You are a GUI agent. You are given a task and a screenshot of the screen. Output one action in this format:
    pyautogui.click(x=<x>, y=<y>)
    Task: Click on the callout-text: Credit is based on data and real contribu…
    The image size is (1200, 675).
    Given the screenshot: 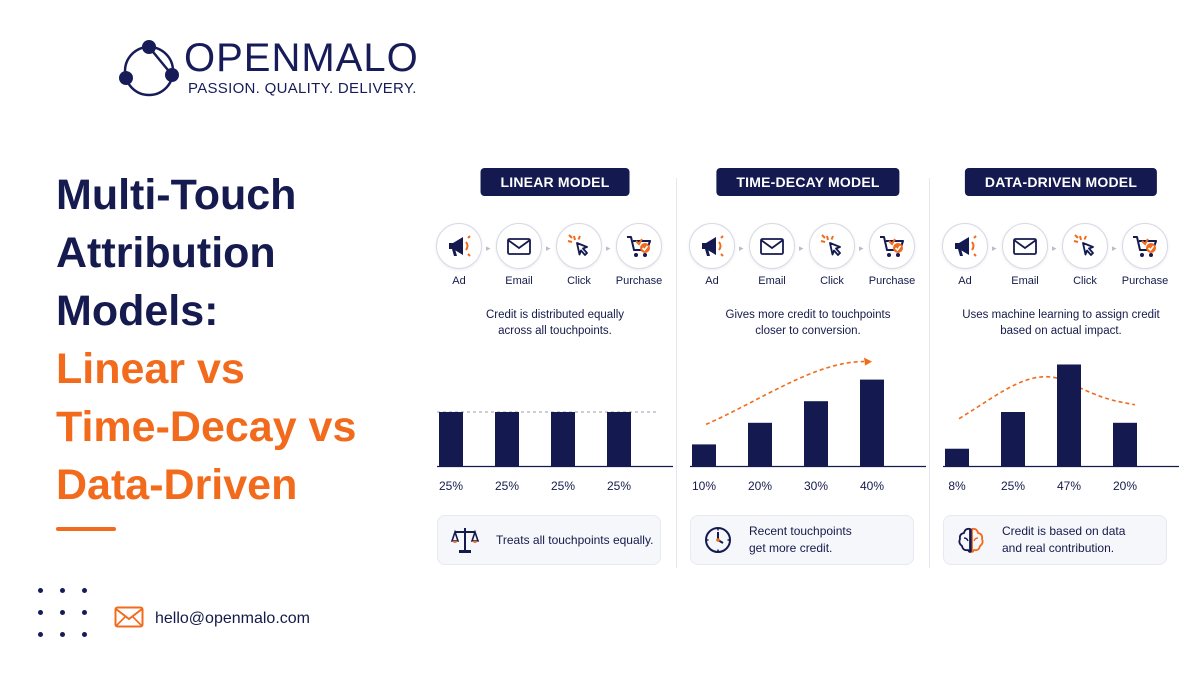 What is the action you would take?
    pyautogui.click(x=1063, y=540)
    